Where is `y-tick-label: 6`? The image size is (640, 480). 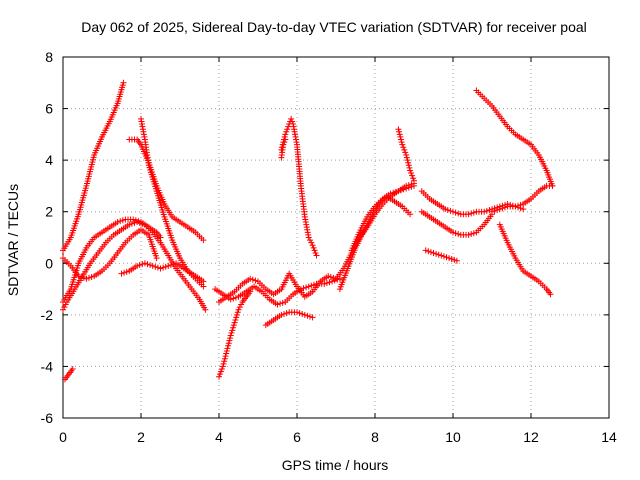
y-tick-label: 6 is located at coordinates (49, 109).